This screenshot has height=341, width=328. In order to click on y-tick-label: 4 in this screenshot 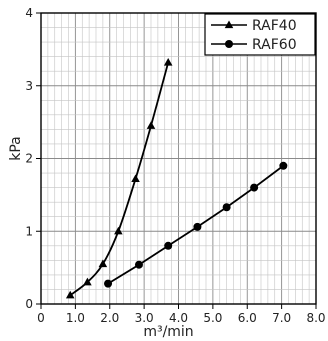, I will do `click(29, 13)`.